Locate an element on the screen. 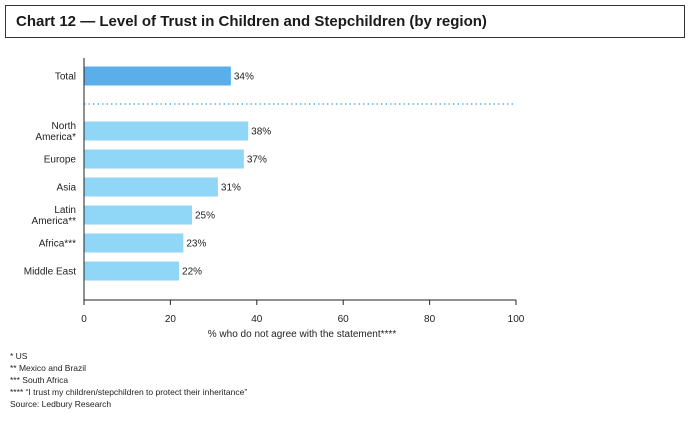 The image size is (692, 426). x-tick-label: 60 is located at coordinates (344, 319).